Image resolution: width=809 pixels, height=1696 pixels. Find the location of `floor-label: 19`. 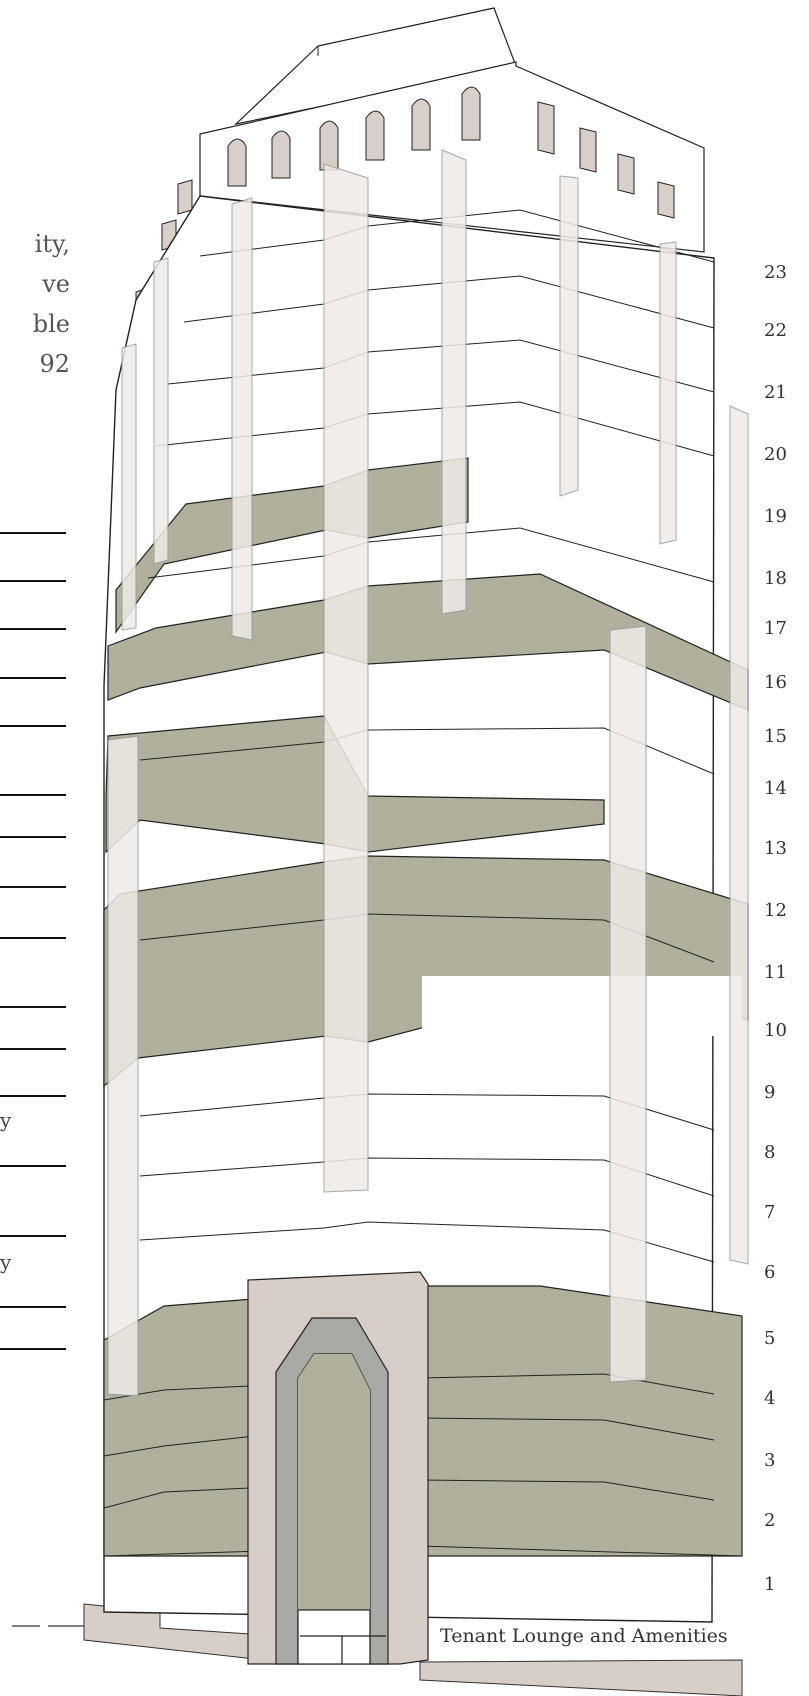

floor-label: 19 is located at coordinates (775, 516).